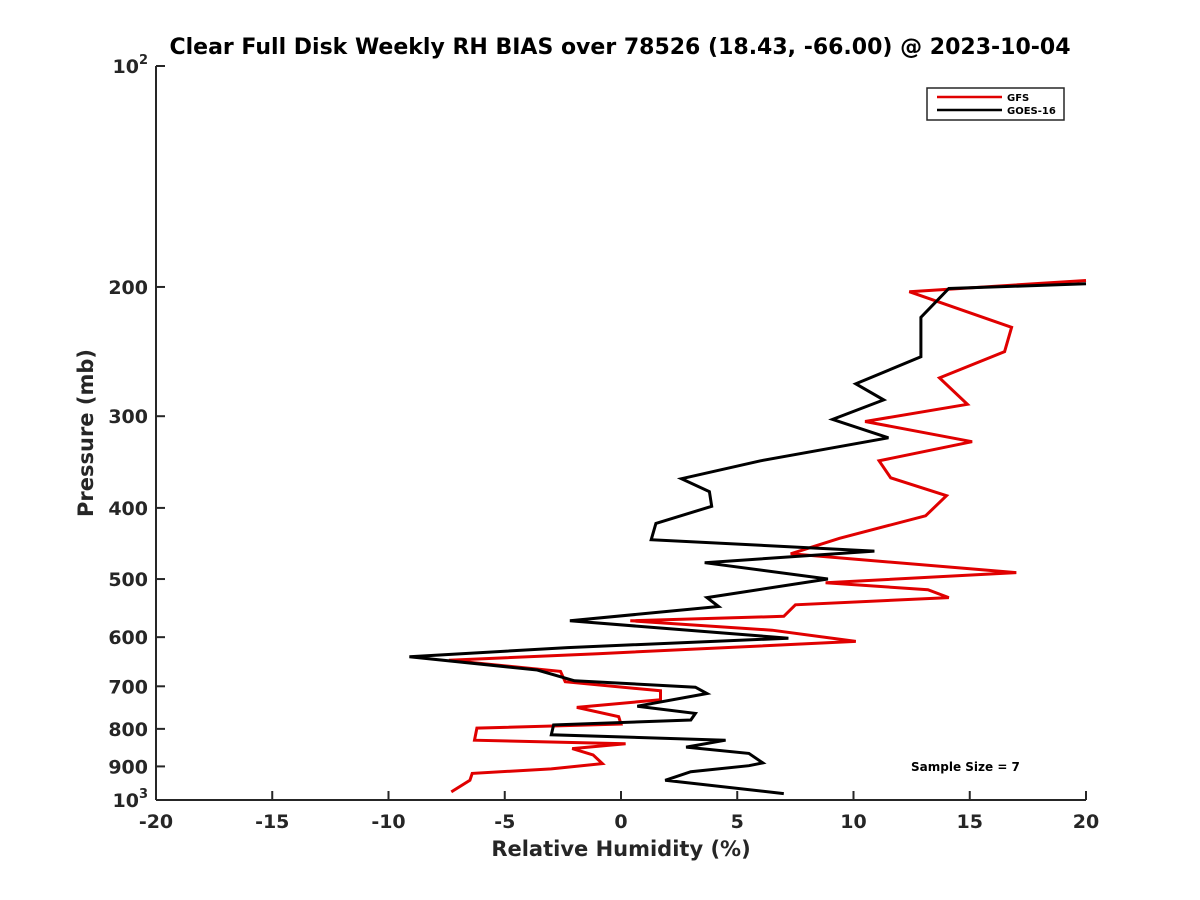  I want to click on x-axis-ticks: -20 -15 -10 -5 0 5 10 15 20, so click(619, 812).